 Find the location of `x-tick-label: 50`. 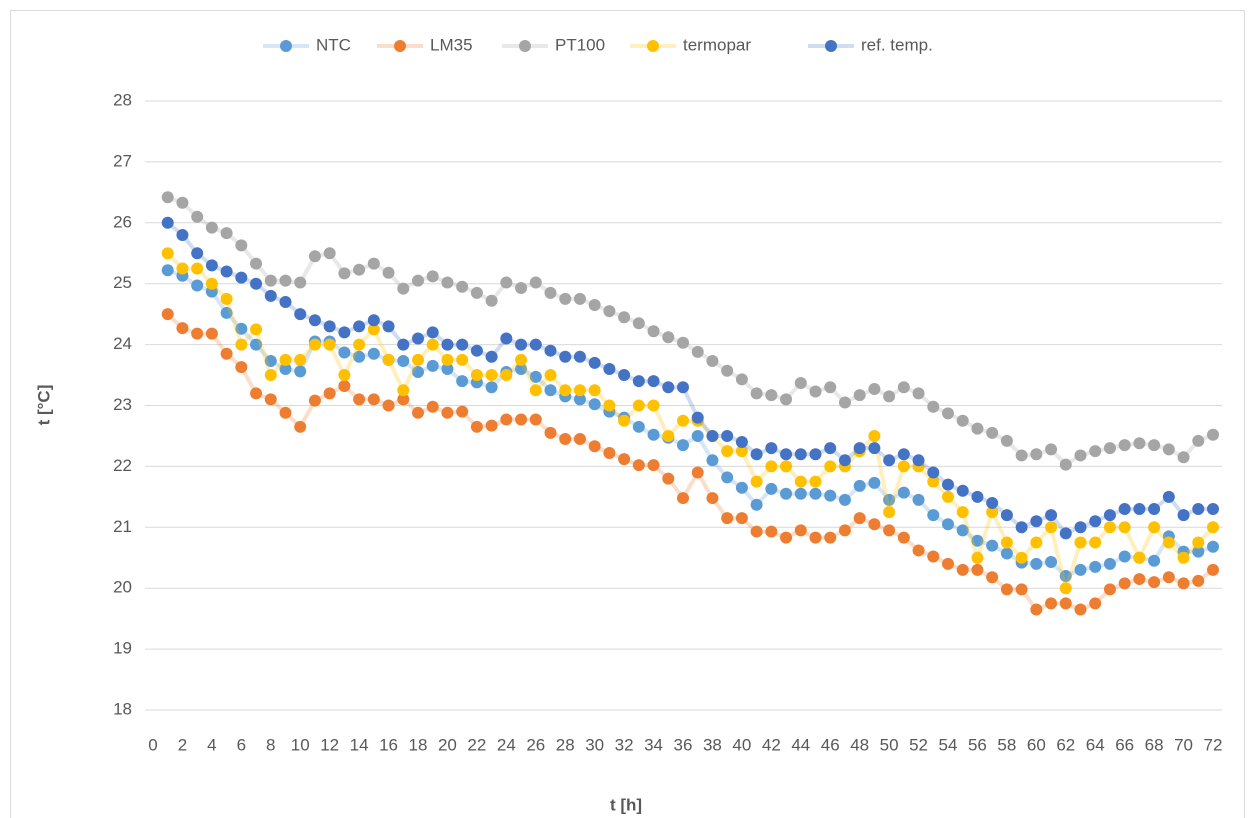

x-tick-label: 50 is located at coordinates (889, 744).